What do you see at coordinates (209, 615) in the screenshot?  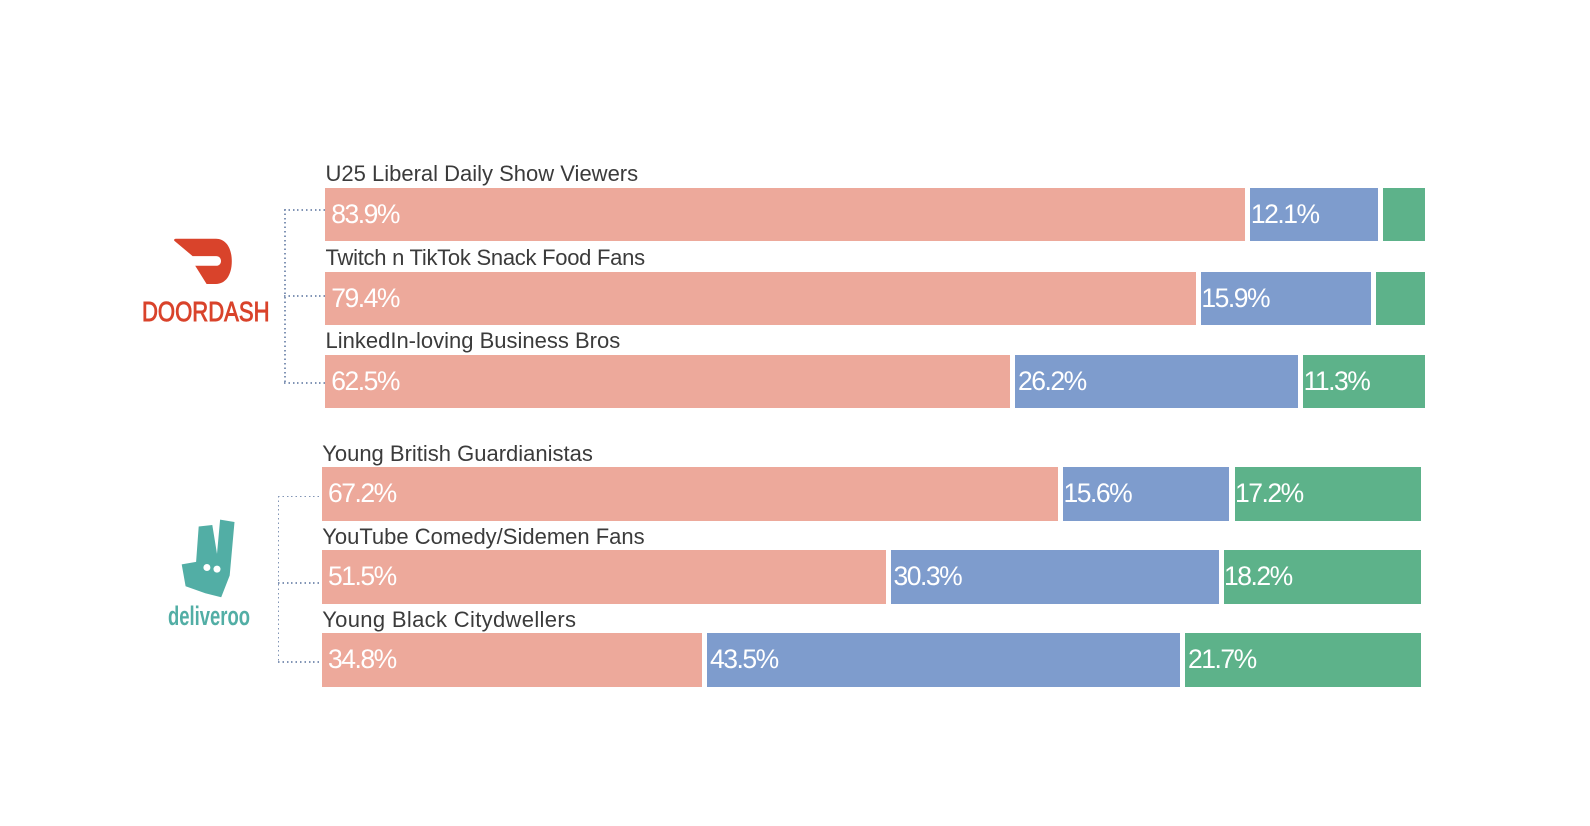 I see `svg-text: deliveroo` at bounding box center [209, 615].